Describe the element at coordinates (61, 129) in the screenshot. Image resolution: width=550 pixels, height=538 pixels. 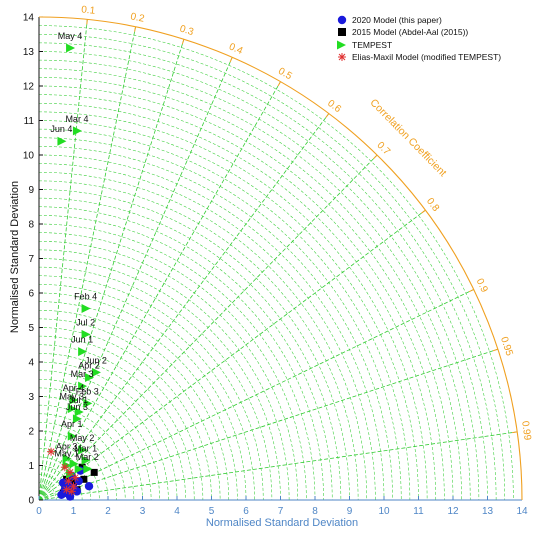
I see `data-label-tempest: Jun 4` at that location.